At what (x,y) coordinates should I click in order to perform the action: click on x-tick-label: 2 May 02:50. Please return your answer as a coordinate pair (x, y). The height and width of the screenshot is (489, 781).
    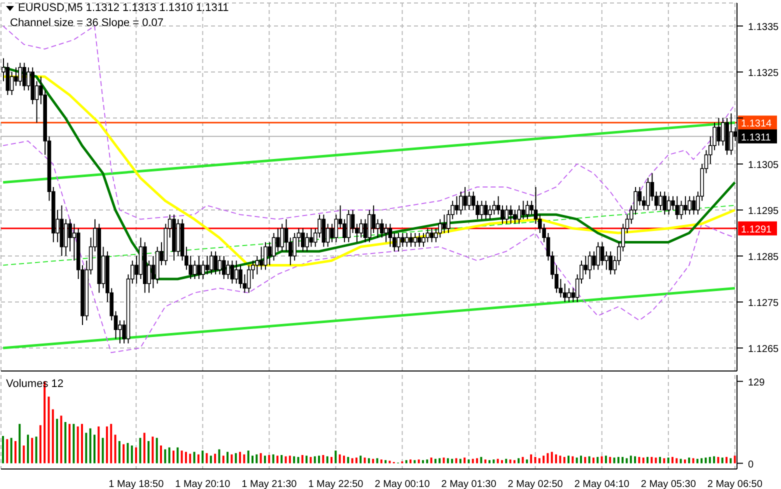
    Looking at the image, I should click on (536, 484).